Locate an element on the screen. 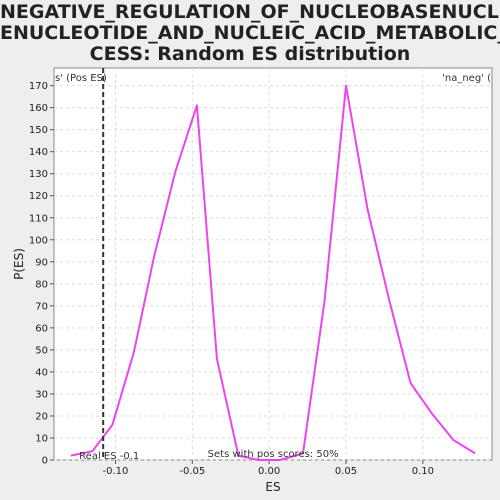 The image size is (500, 500). right-class-label: 'na_neg' ( is located at coordinates (466, 78).